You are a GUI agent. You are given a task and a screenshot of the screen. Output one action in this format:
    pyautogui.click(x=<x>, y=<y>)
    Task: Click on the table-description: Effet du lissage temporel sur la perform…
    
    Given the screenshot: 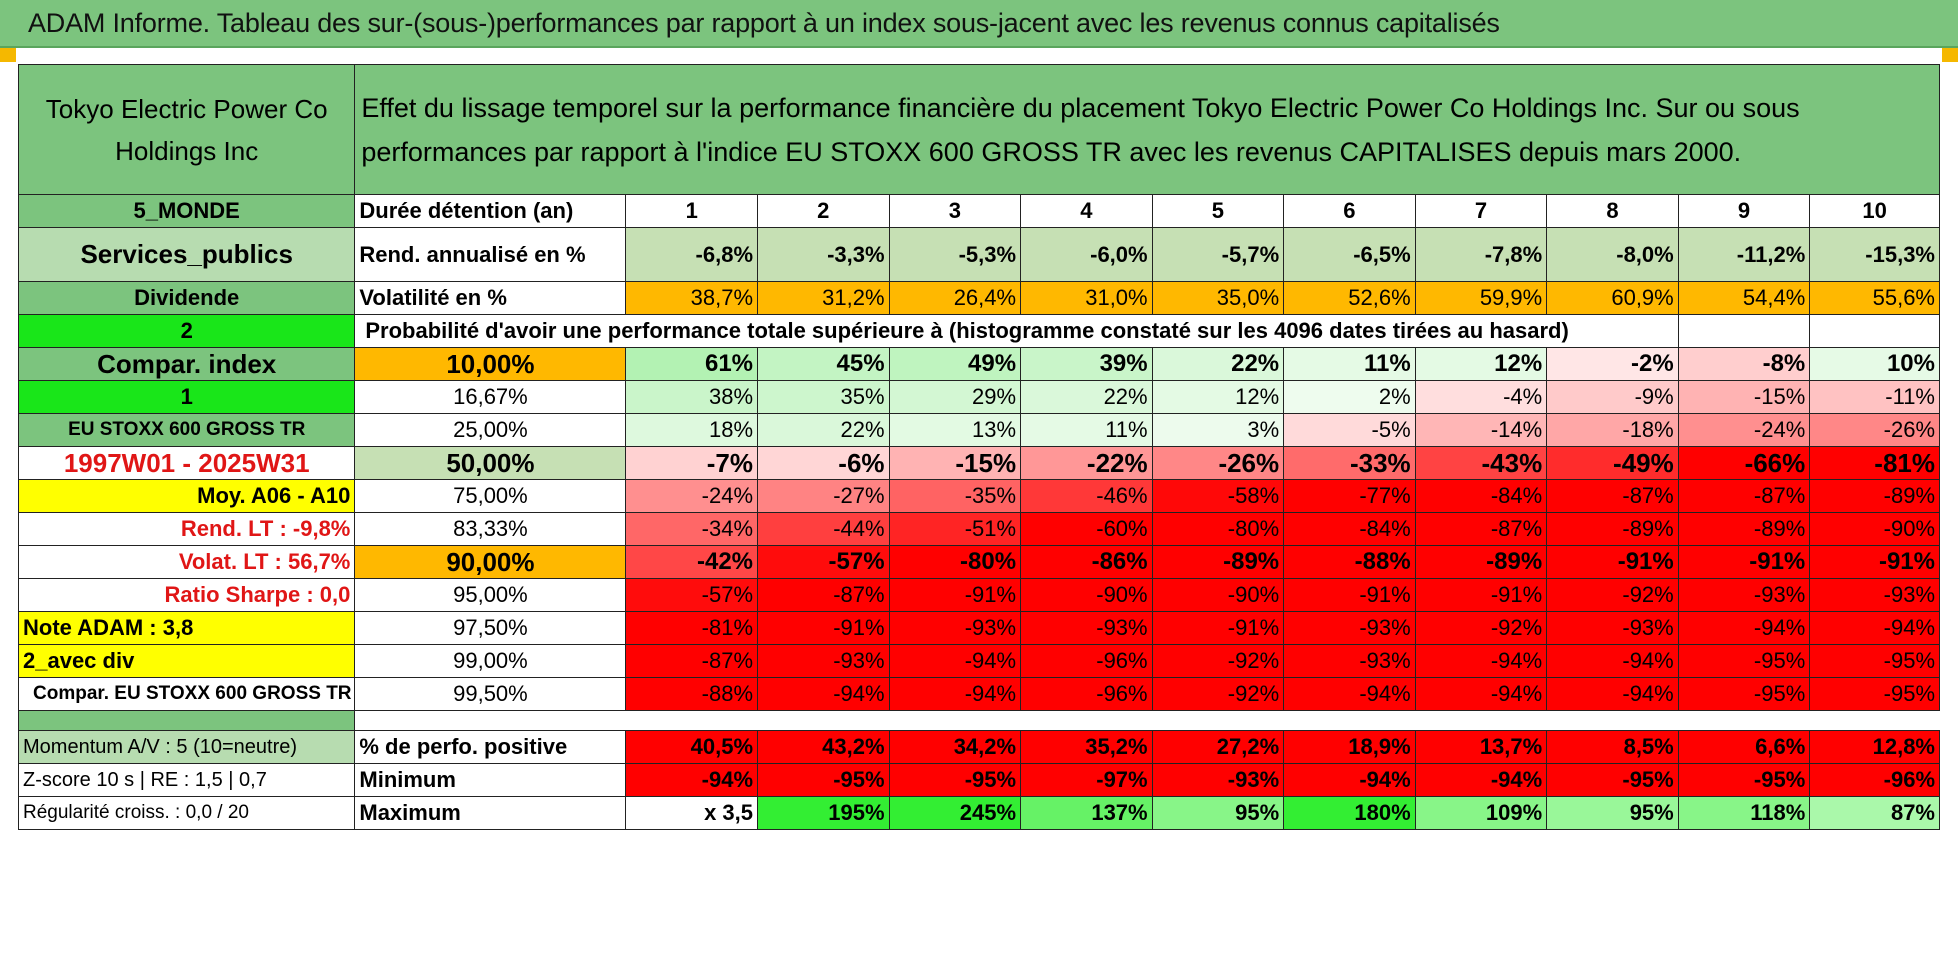 What is the action you would take?
    pyautogui.click(x=1147, y=129)
    